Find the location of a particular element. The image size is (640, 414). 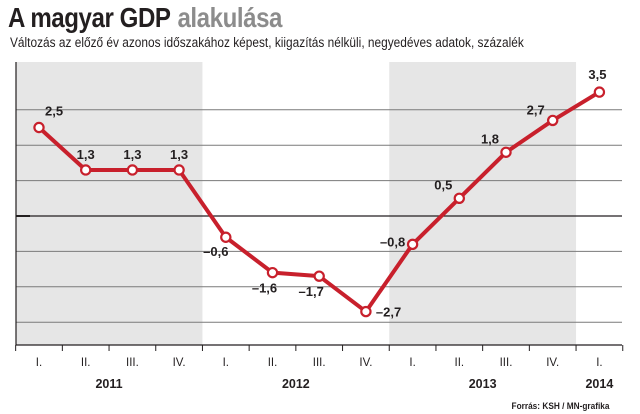

year-label: 2013 is located at coordinates (483, 384).